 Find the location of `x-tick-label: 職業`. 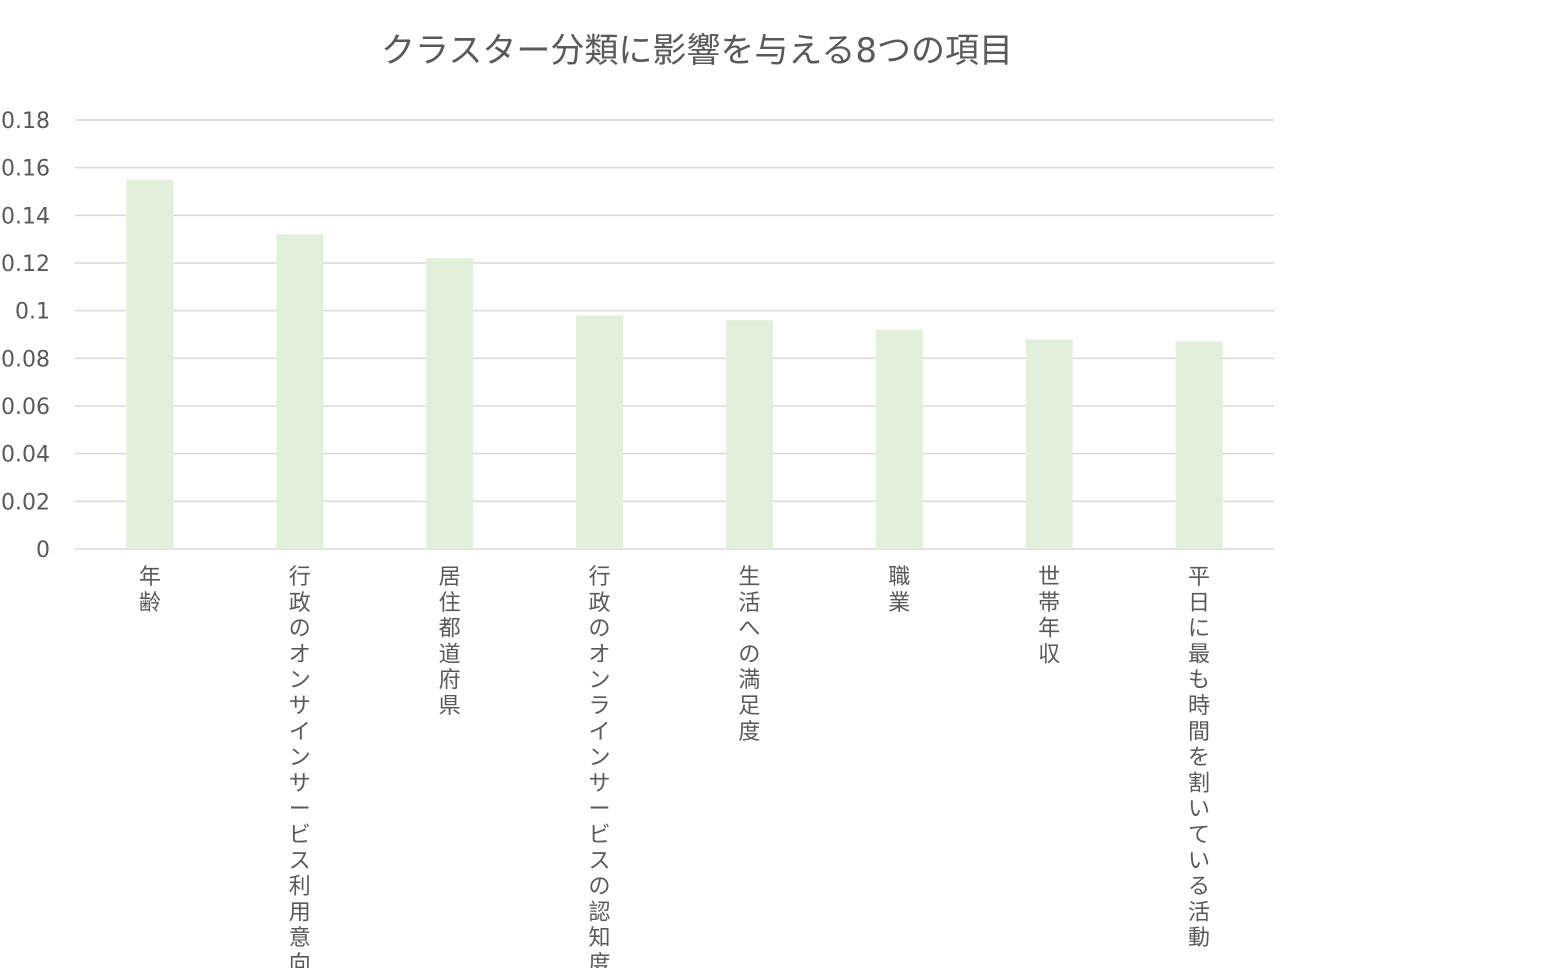

x-tick-label: 職業 is located at coordinates (899, 590).